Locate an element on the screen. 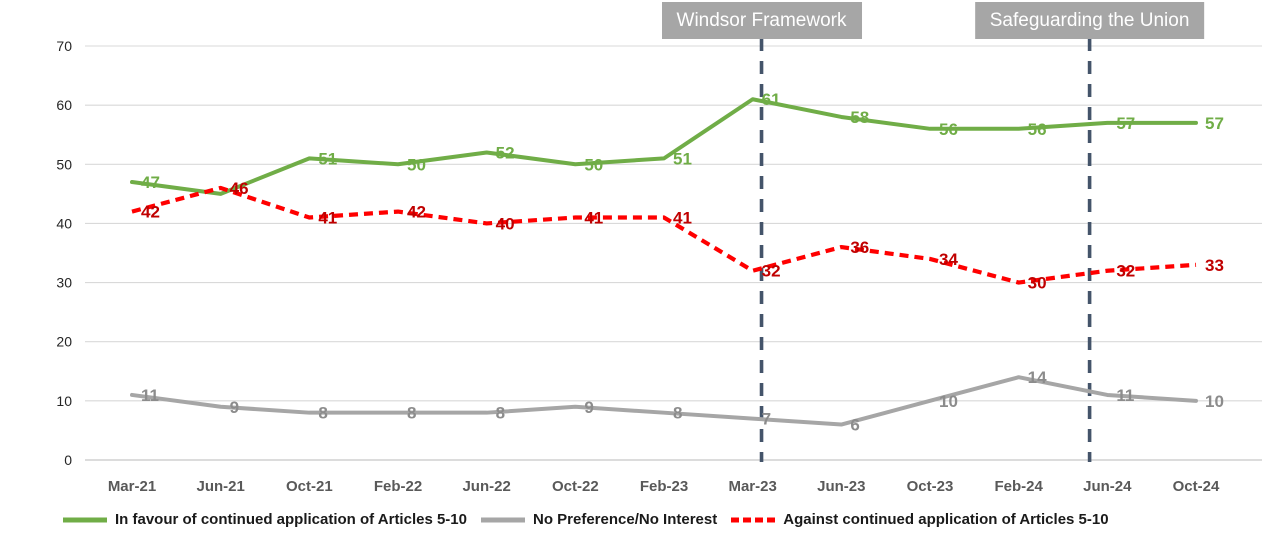 Image resolution: width=1280 pixels, height=536 pixels. data-label: 40 is located at coordinates (505, 223).